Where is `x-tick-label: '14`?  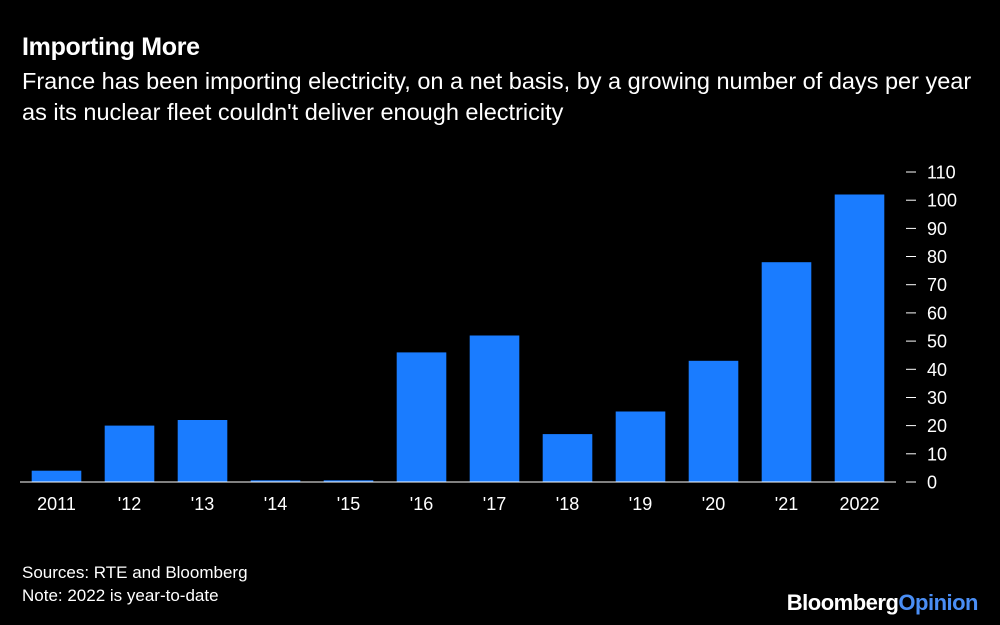
x-tick-label: '14 is located at coordinates (275, 504).